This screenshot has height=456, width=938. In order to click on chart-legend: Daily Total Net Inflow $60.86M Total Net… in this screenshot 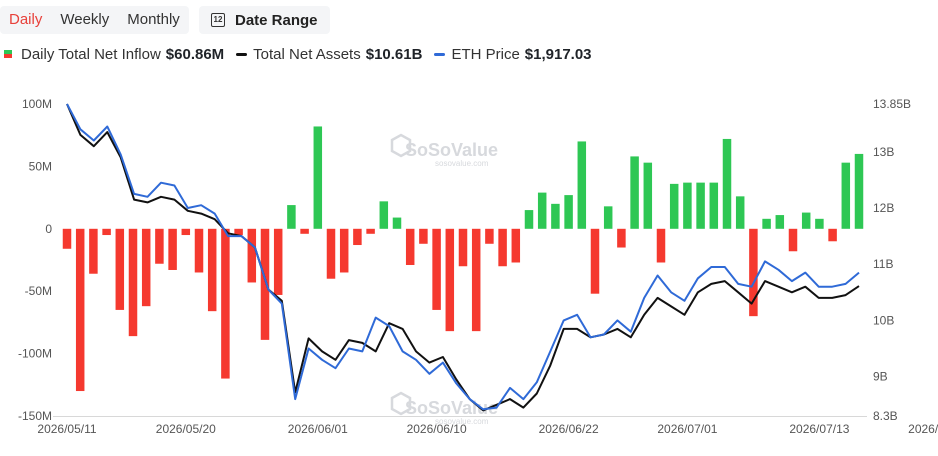, I will do `click(302, 54)`.